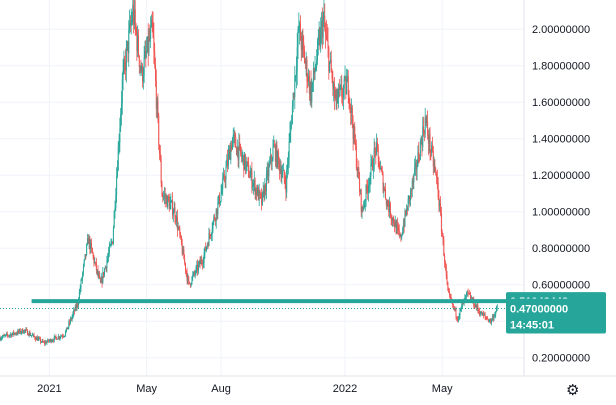 The image size is (616, 405). Describe the element at coordinates (245, 389) in the screenshot. I see `x-axis: 2021 May Aug 2022 May` at that location.